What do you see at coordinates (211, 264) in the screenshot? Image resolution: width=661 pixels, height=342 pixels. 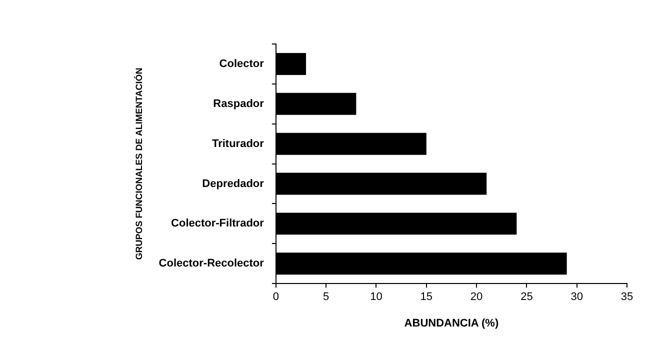 I see `y-tick-label: Colector-Recolector` at bounding box center [211, 264].